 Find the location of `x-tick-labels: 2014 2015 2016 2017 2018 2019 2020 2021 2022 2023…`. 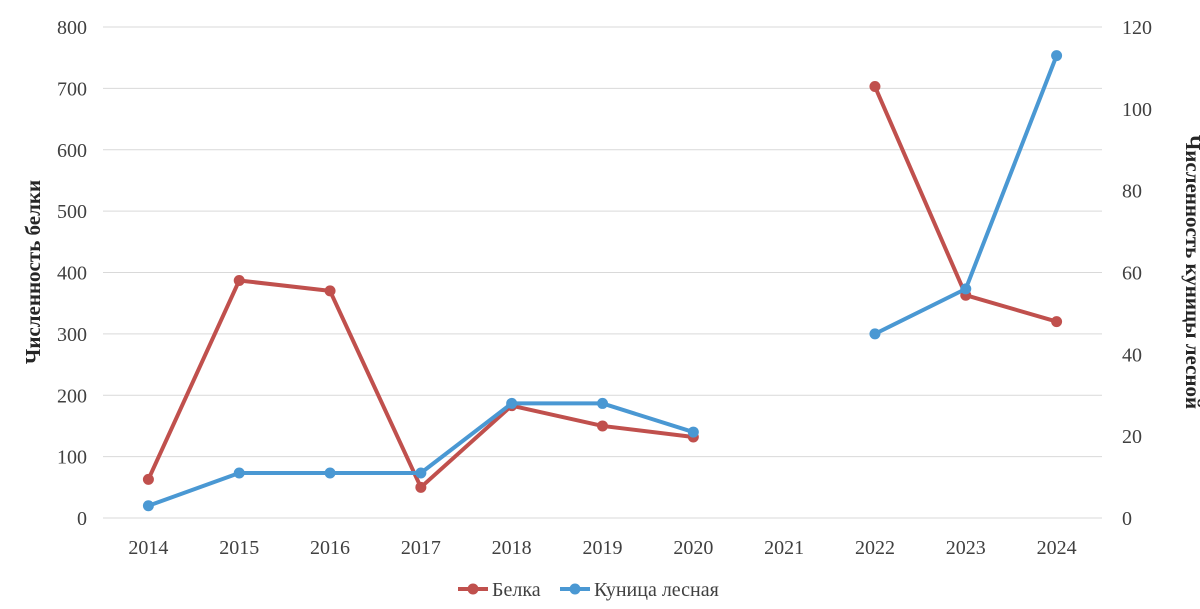

x-tick-labels: 2014 2015 2016 2017 2018 2019 2020 2021 2022 2023… is located at coordinates (602, 548).